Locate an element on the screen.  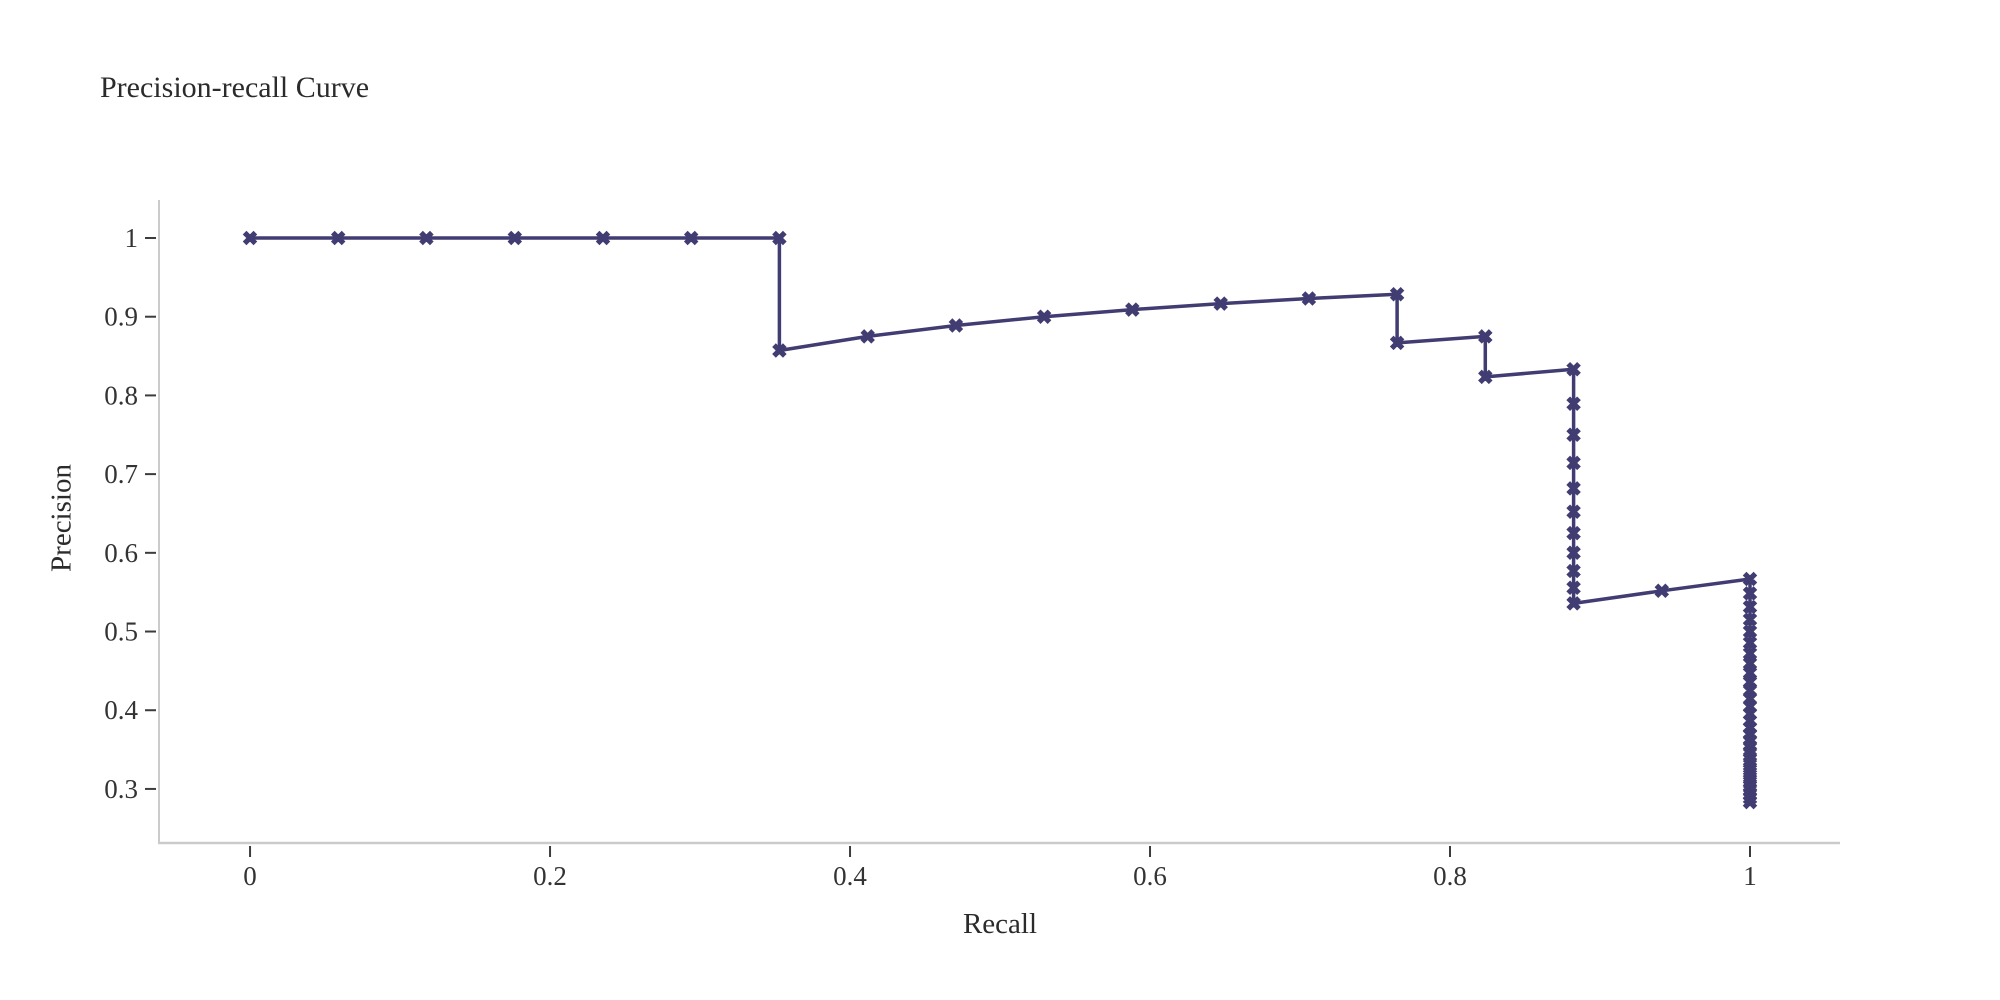
y-tick-label: 1 is located at coordinates (132, 238).